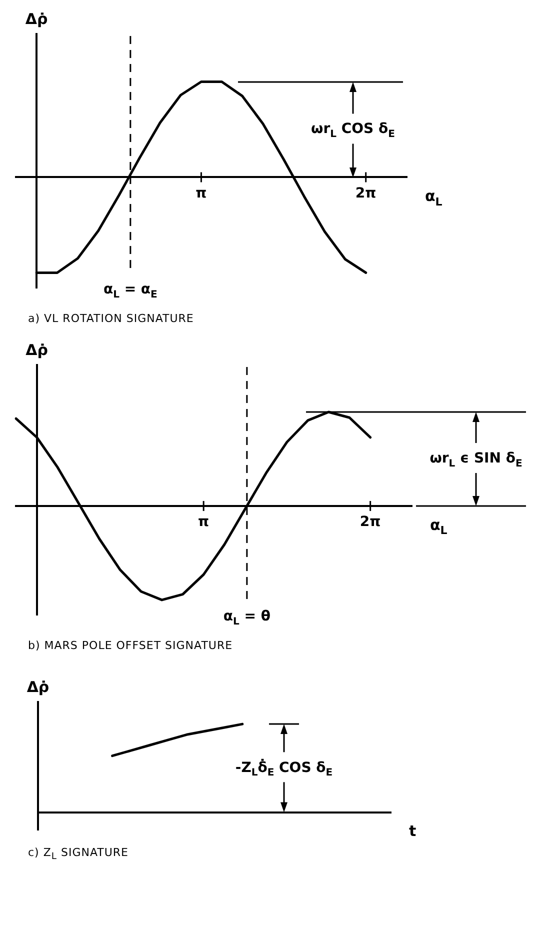 Image resolution: width=539 pixels, height=933 pixels. Describe the element at coordinates (131, 645) in the screenshot. I see `text: b) MARS POLE OFFSET SIGNATURE` at that location.